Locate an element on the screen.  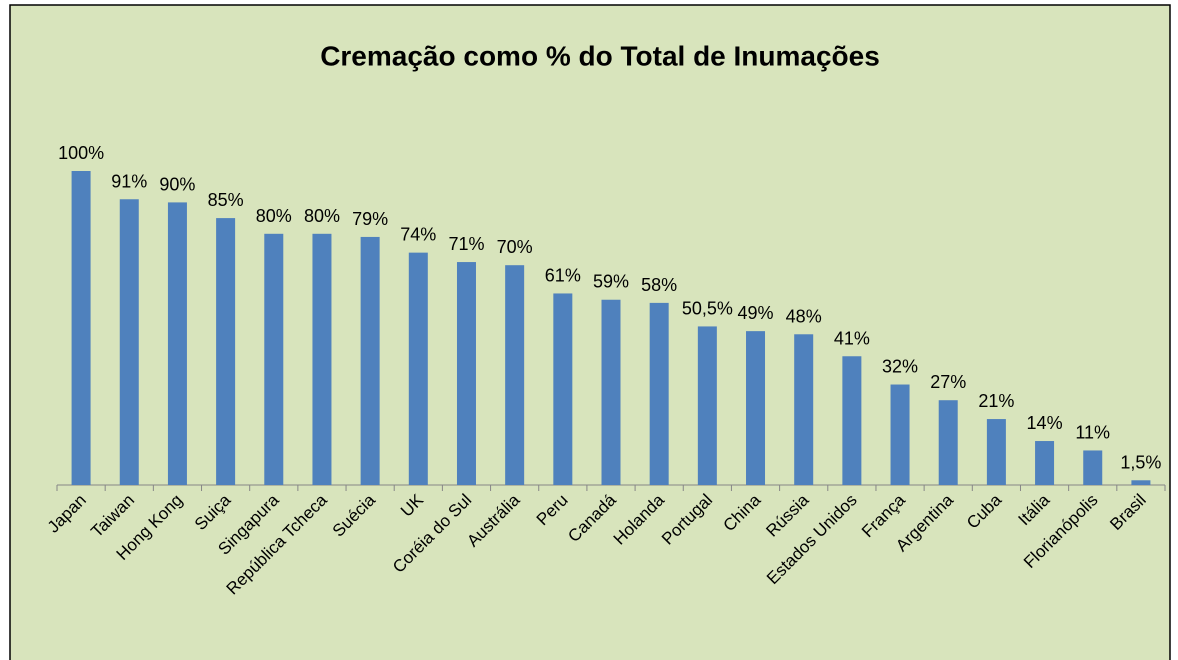
data-label: 91% is located at coordinates (129, 181).